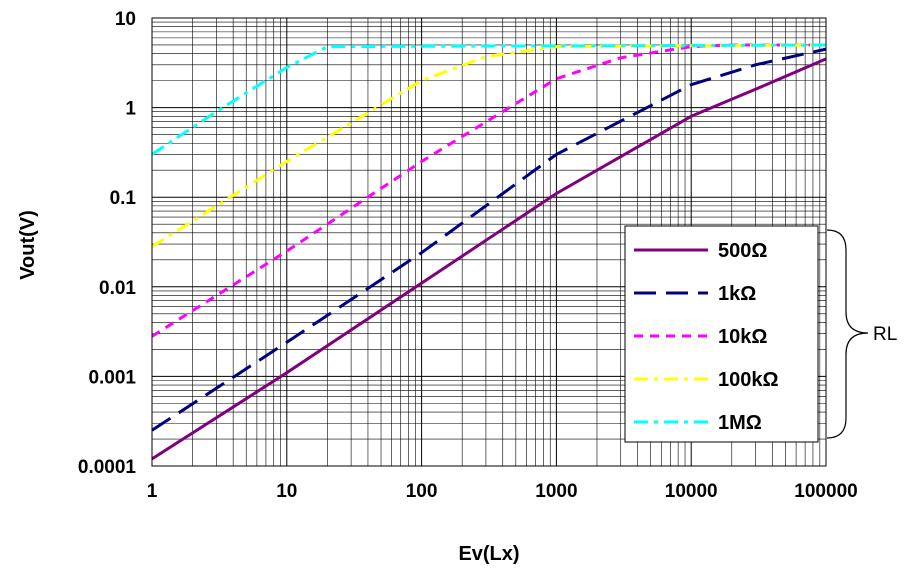 This screenshot has width=914, height=578. Describe the element at coordinates (885, 334) in the screenshot. I see `legend-group-label: RL` at that location.